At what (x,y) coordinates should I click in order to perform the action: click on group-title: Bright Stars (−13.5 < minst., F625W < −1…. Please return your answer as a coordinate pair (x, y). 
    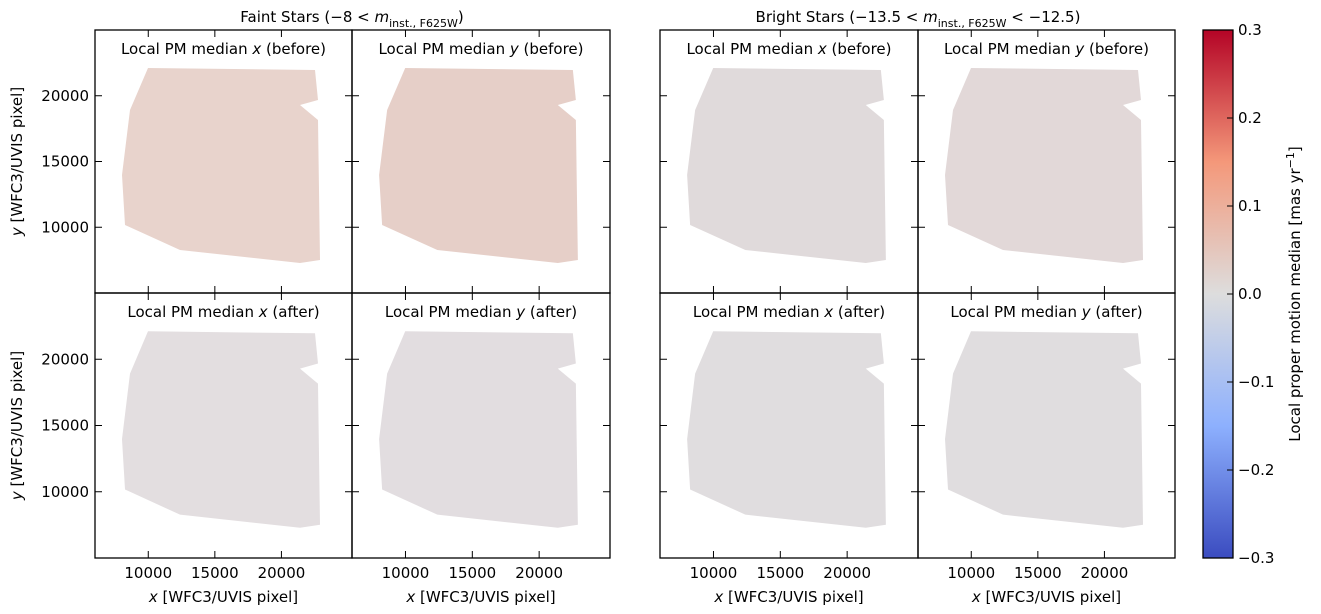
    Looking at the image, I should click on (918, 19).